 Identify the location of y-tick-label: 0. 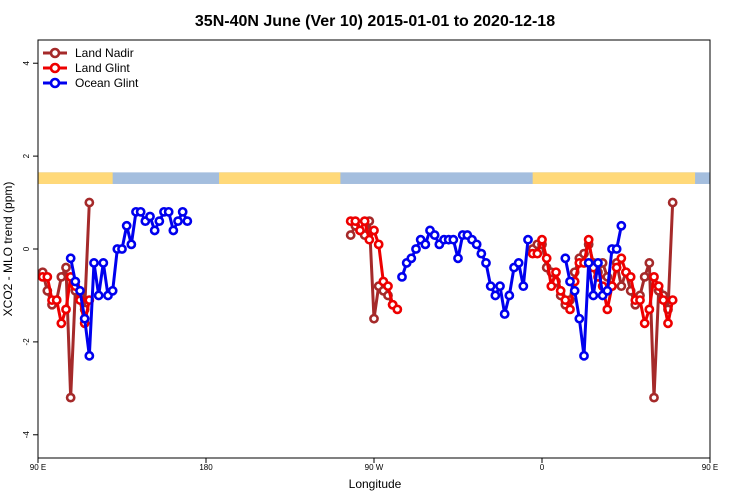
(26, 248).